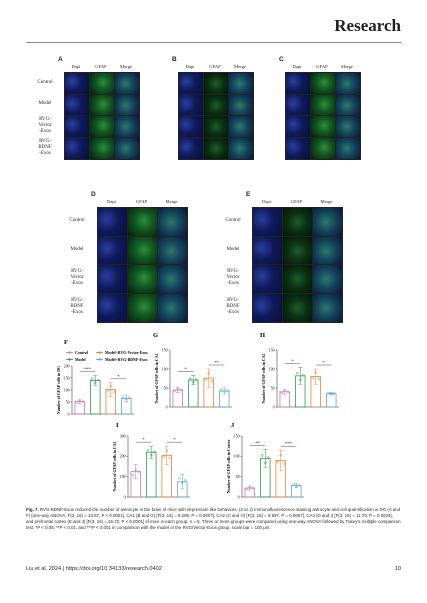  Describe the element at coordinates (289, 443) in the screenshot. I see `significance-label: ***` at that location.